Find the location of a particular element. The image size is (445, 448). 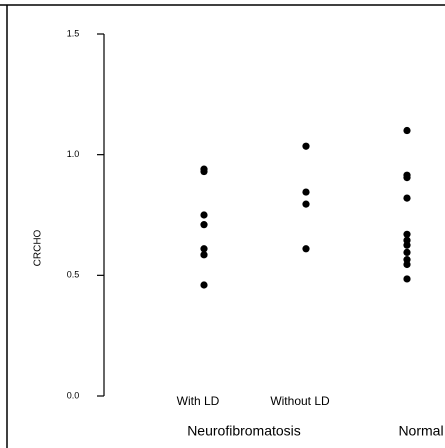

x-tick-label: Normal is located at coordinates (420, 431).